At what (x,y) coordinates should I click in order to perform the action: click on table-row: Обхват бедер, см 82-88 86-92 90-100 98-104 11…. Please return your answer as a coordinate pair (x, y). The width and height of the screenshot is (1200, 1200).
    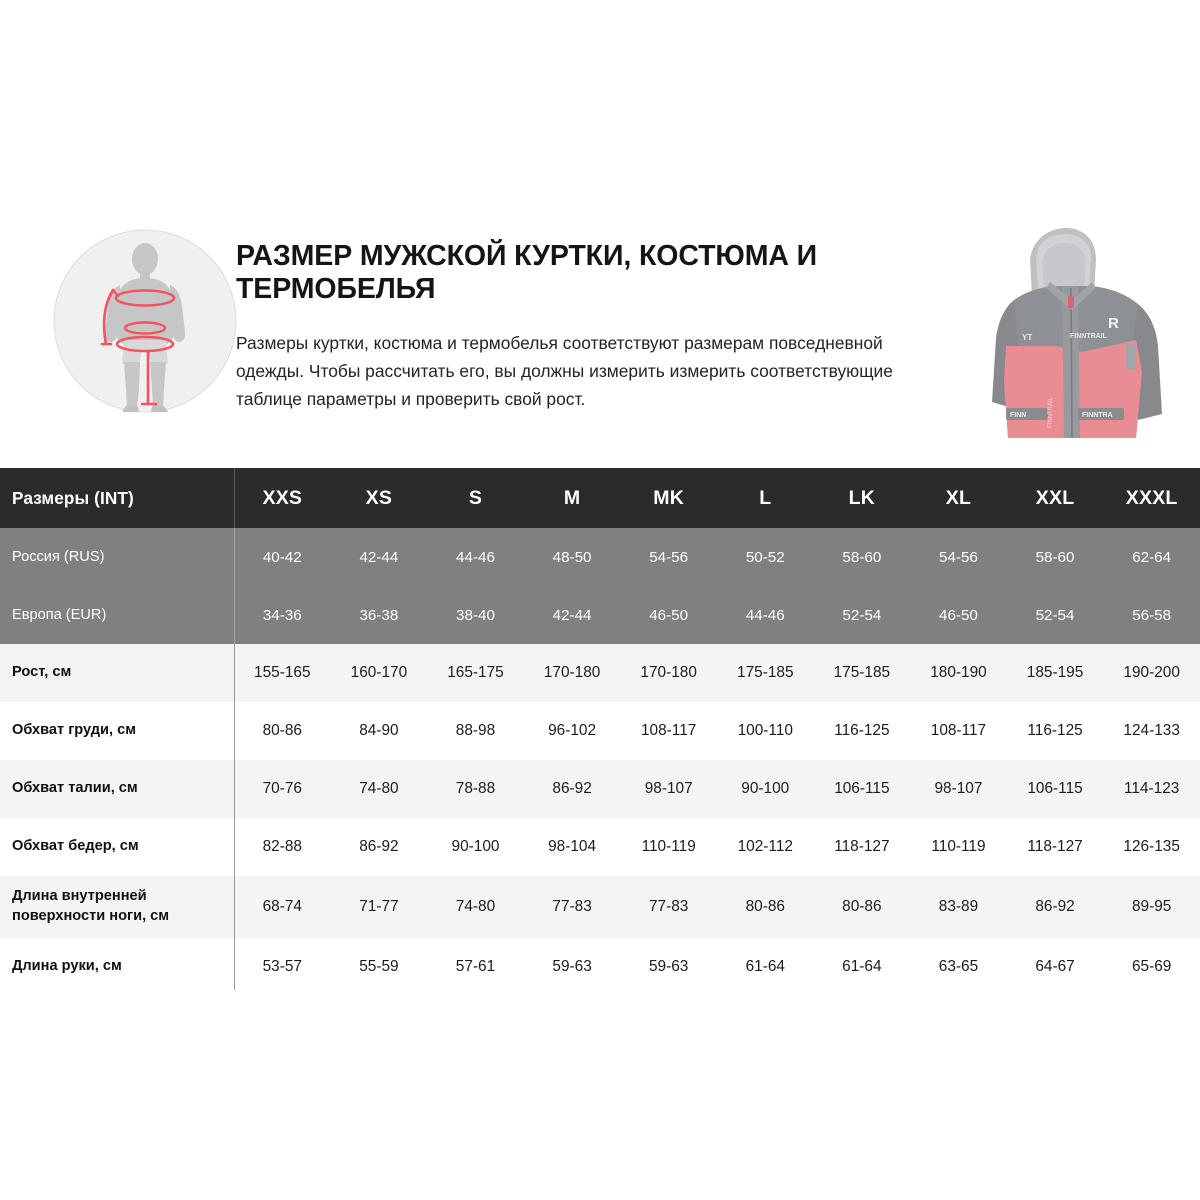
    Looking at the image, I should click on (600, 847).